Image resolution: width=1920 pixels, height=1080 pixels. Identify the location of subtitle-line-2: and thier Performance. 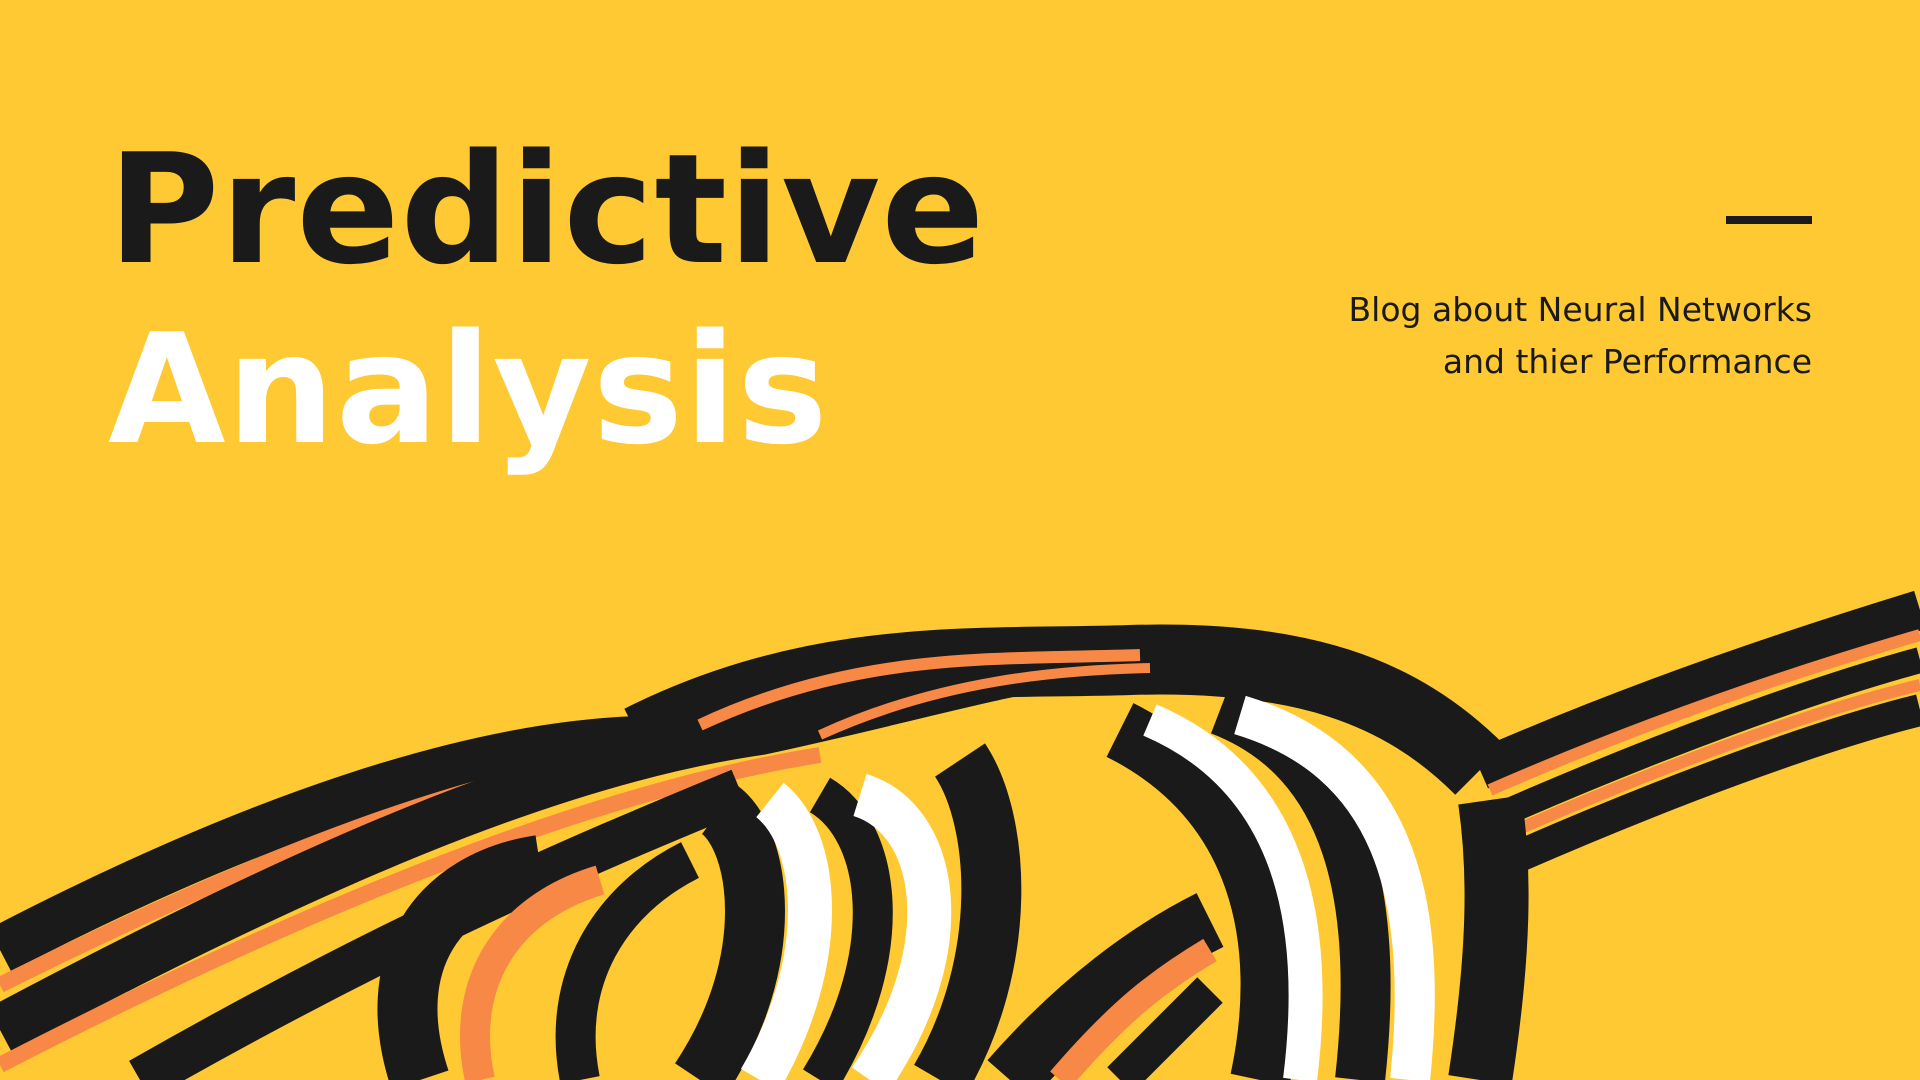
(1627, 361).